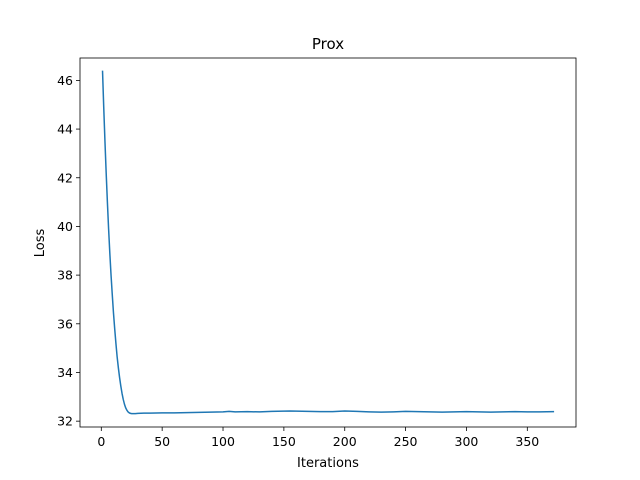 Image resolution: width=640 pixels, height=480 pixels. I want to click on y-tick-label: 40, so click(65, 226).